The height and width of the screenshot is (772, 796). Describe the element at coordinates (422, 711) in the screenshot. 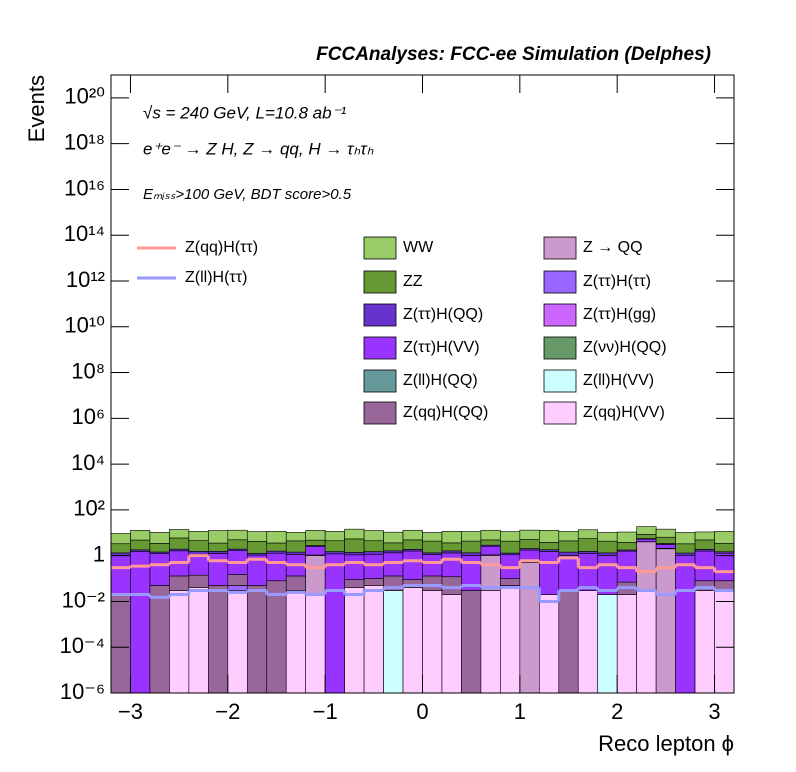

I see `x-tick-label: 0` at that location.